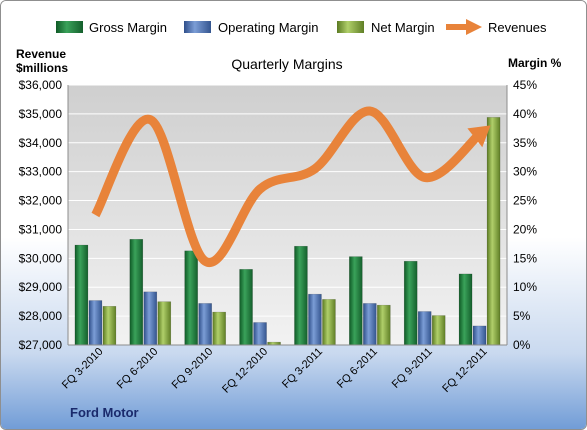 The height and width of the screenshot is (430, 587). I want to click on right-axis-label: Margin %, so click(535, 63).